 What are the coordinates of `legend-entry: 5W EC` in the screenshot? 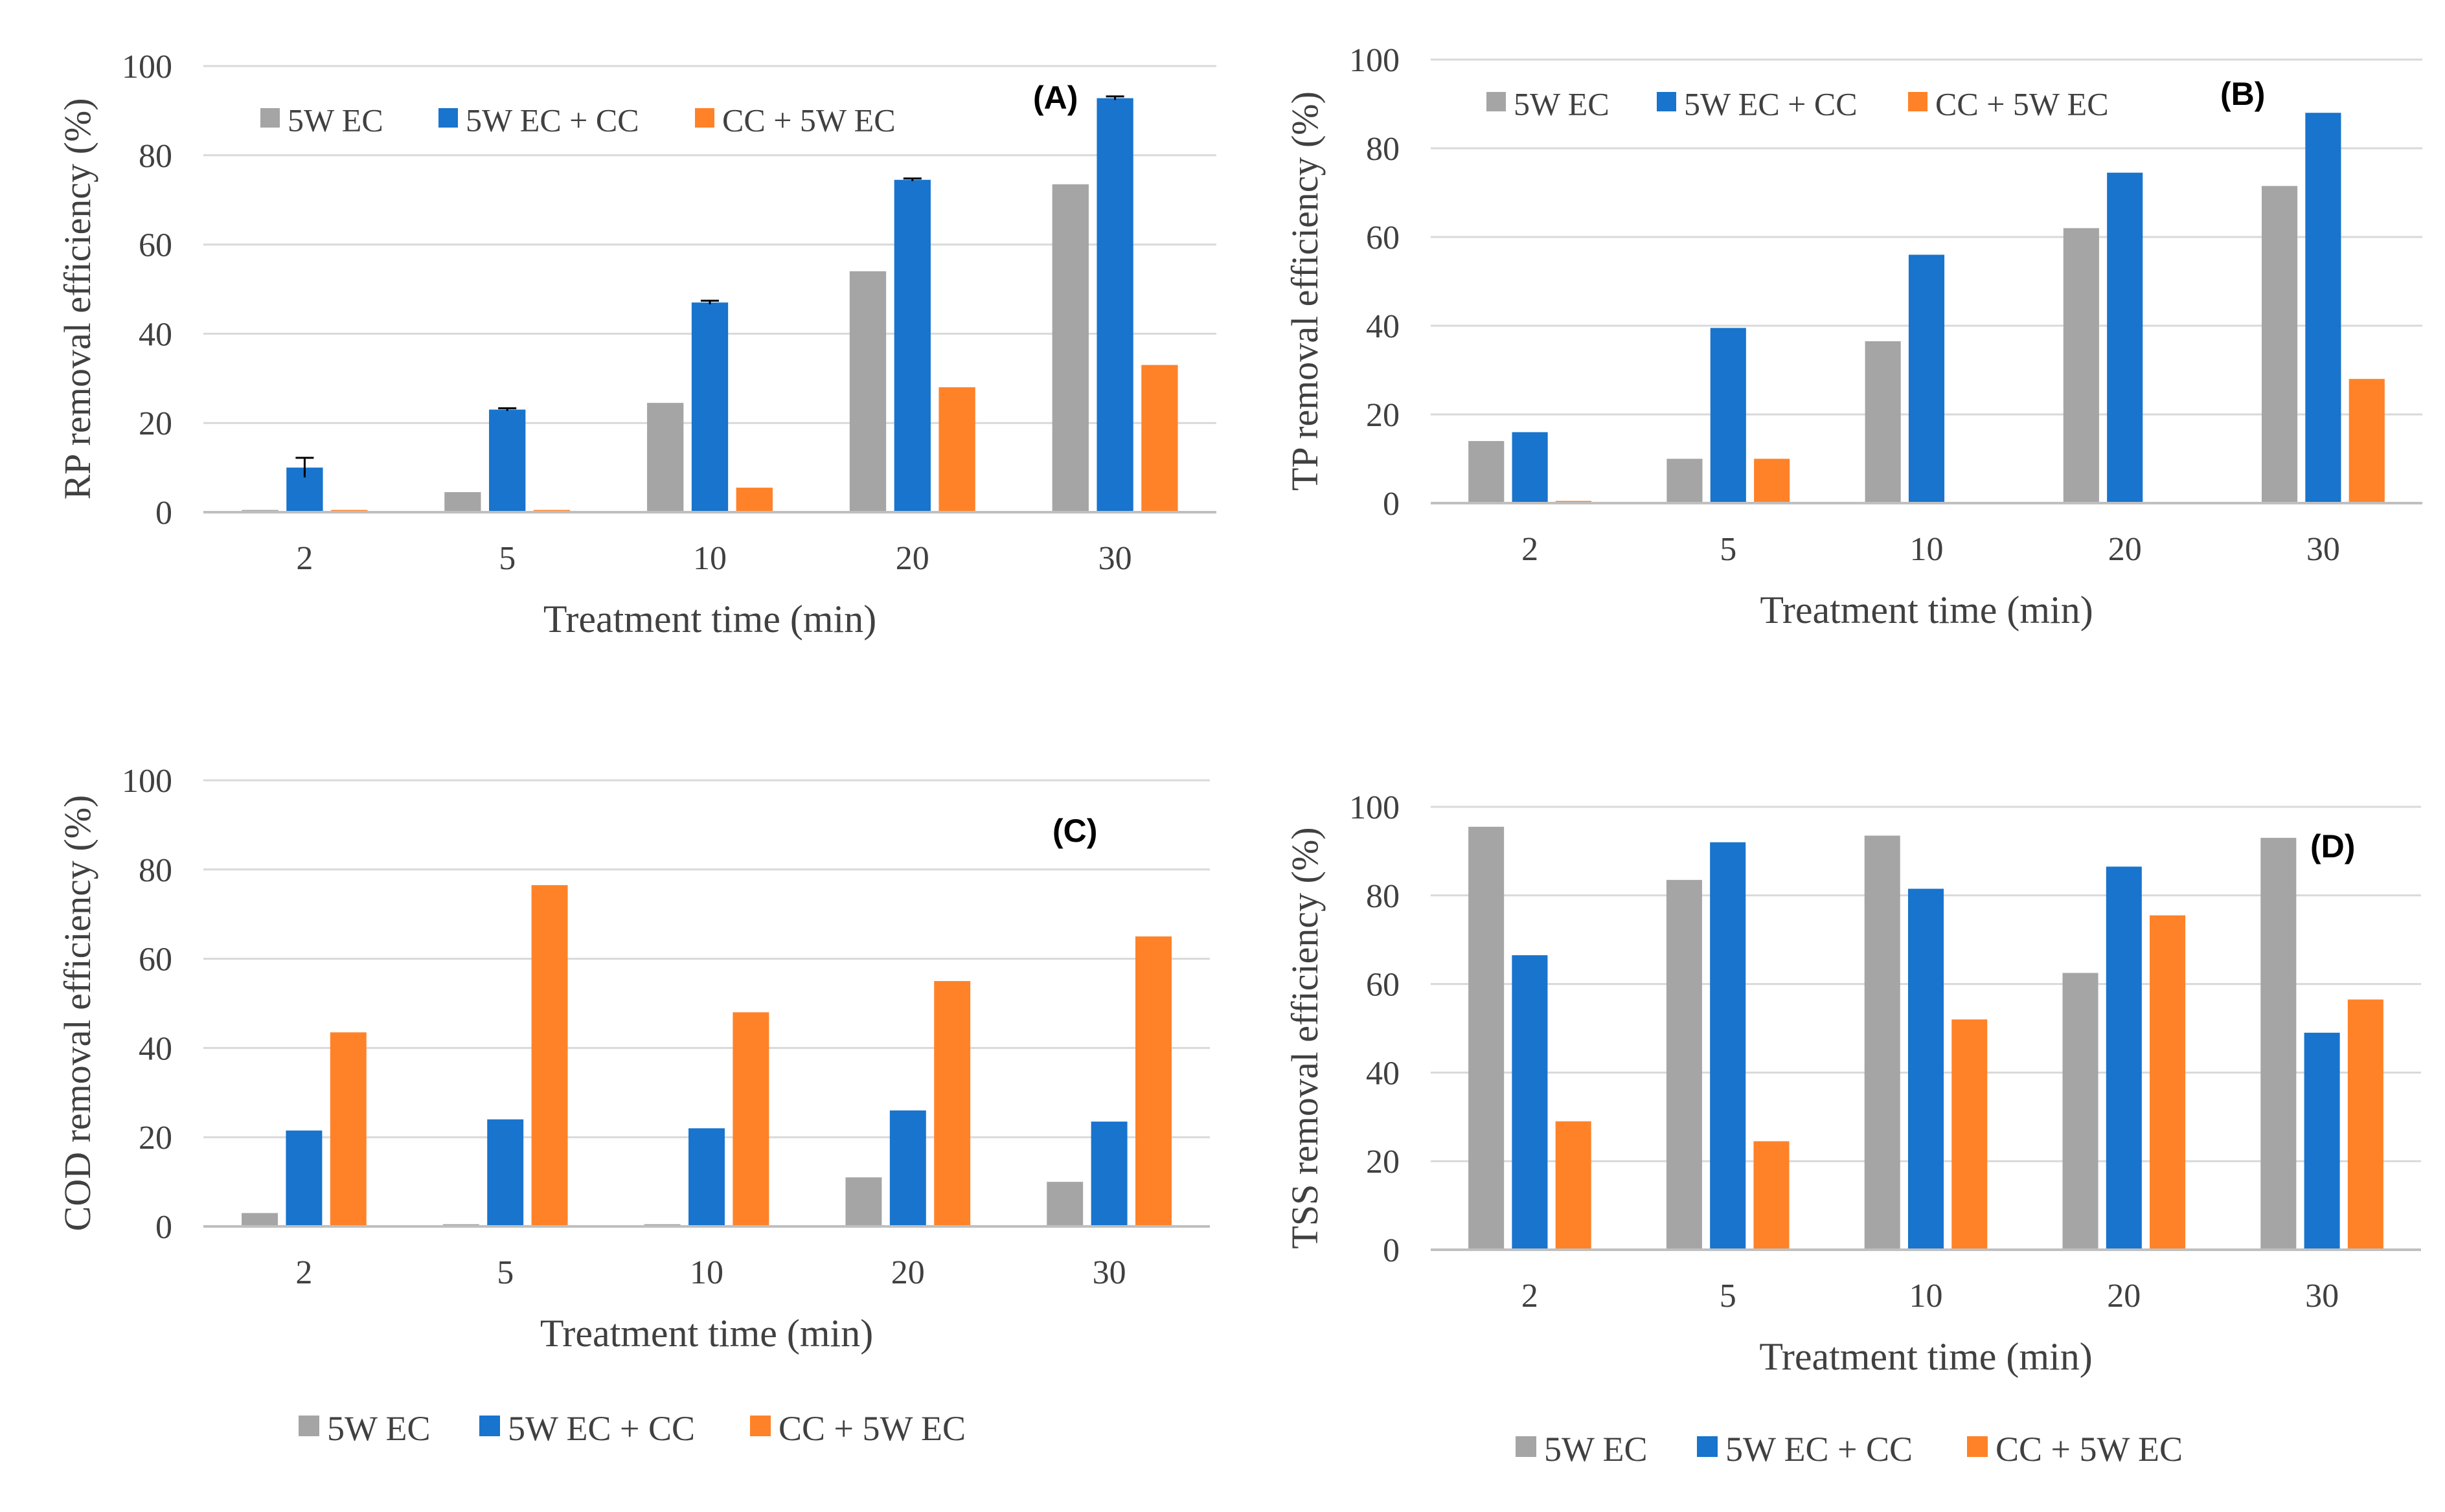 It's located at (335, 120).